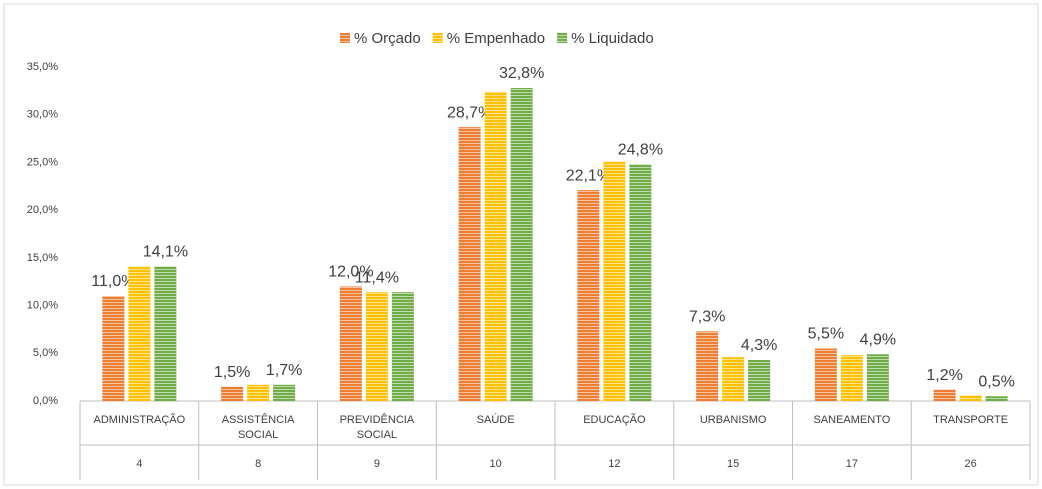 This screenshot has width=1042, height=489. Describe the element at coordinates (971, 420) in the screenshot. I see `x-tick-label: TRANSPORTE` at that location.